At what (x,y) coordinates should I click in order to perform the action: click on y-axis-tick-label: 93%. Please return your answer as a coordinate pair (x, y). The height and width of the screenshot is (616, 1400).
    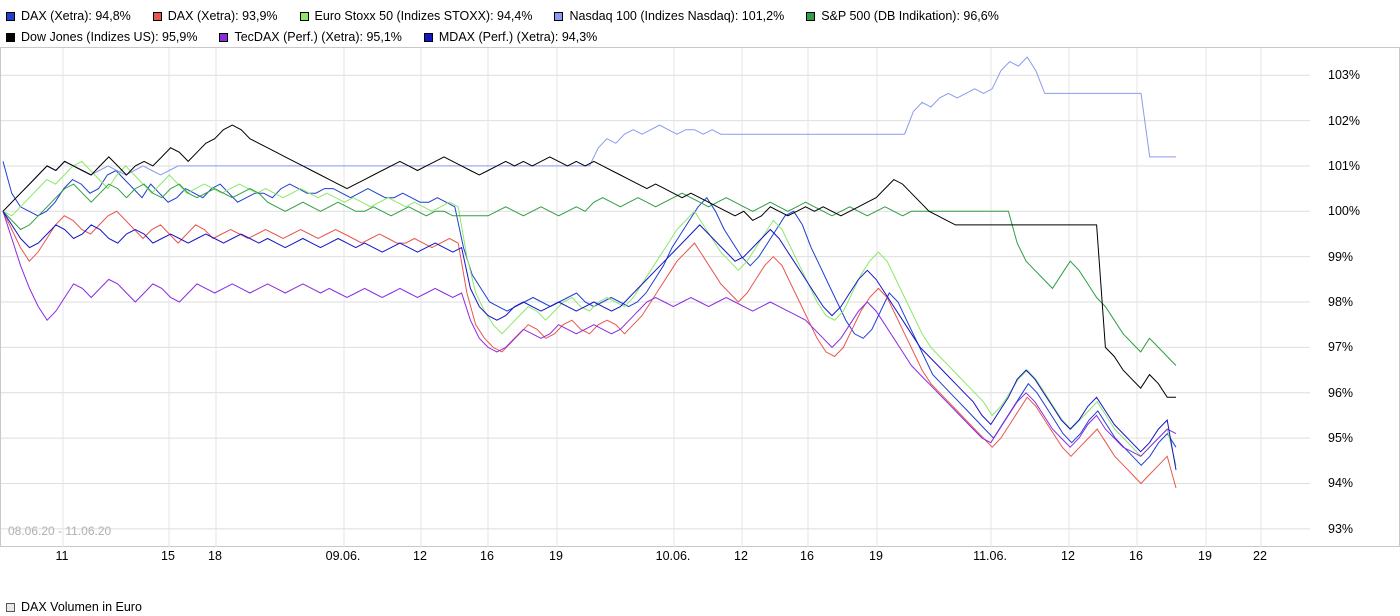
    Looking at the image, I should click on (1341, 528).